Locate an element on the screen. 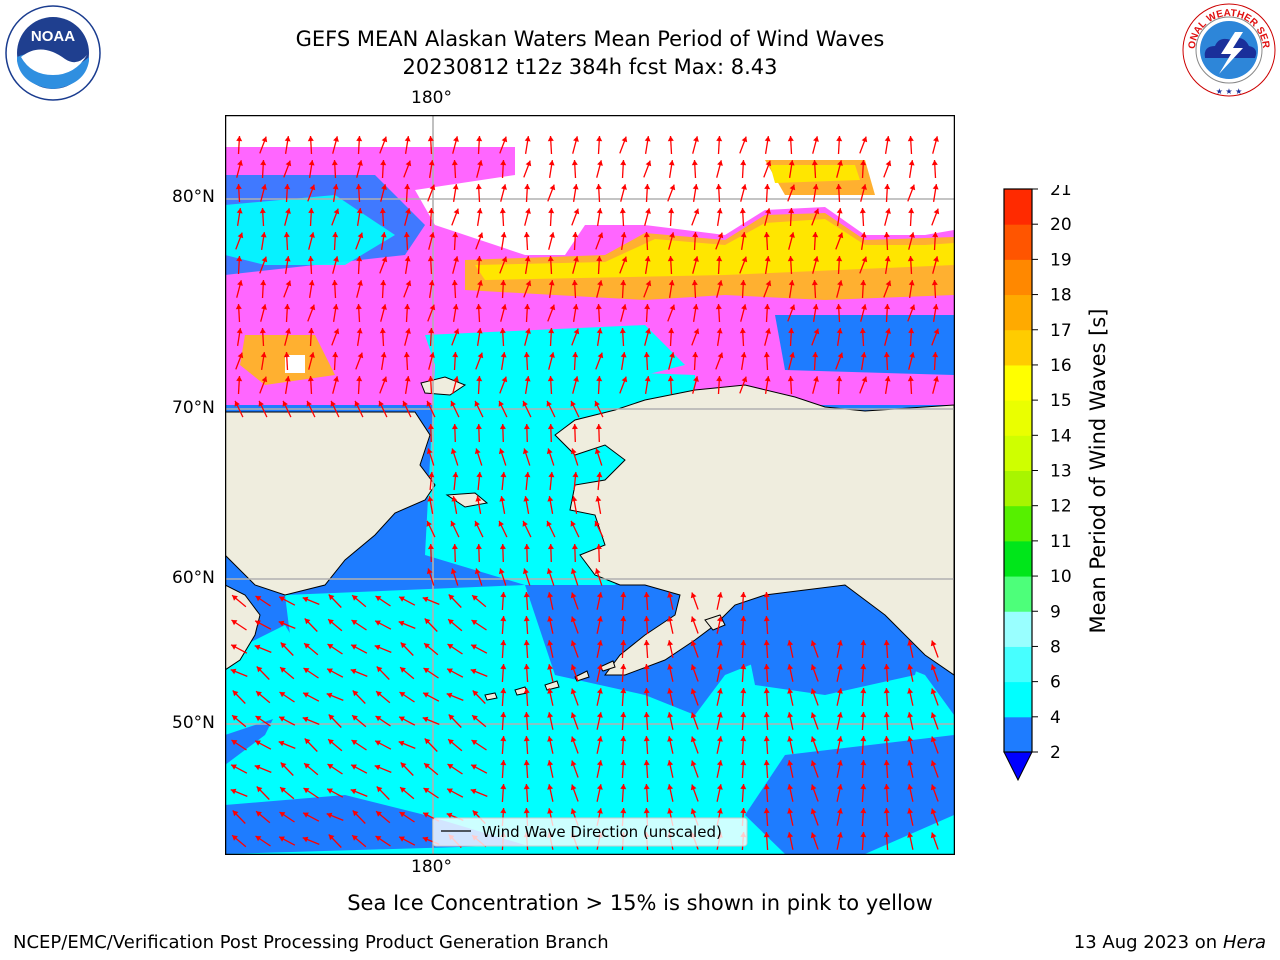 This screenshot has width=1280, height=960. footer-host: Hera is located at coordinates (1244, 942).